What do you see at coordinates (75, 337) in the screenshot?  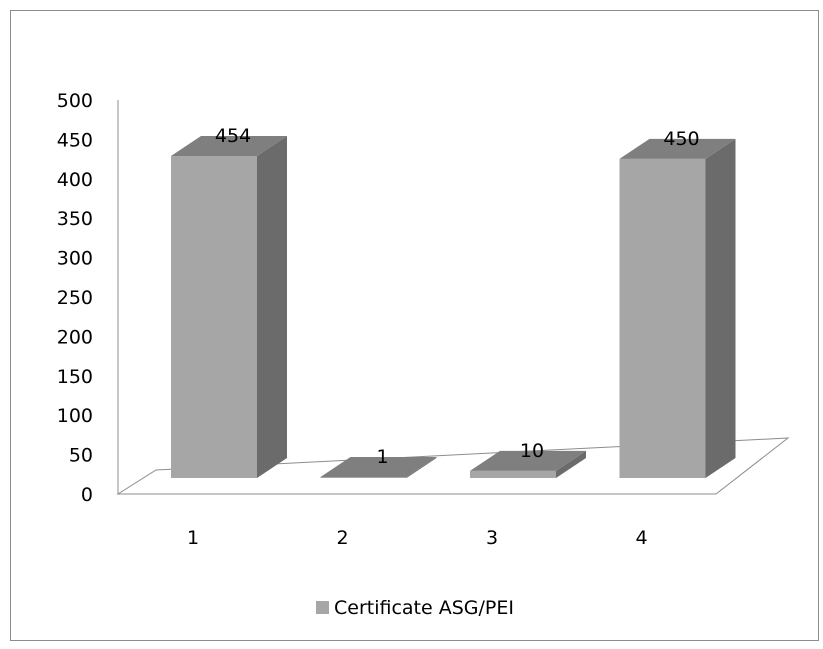 I see `y-tick-label: 200` at bounding box center [75, 337].